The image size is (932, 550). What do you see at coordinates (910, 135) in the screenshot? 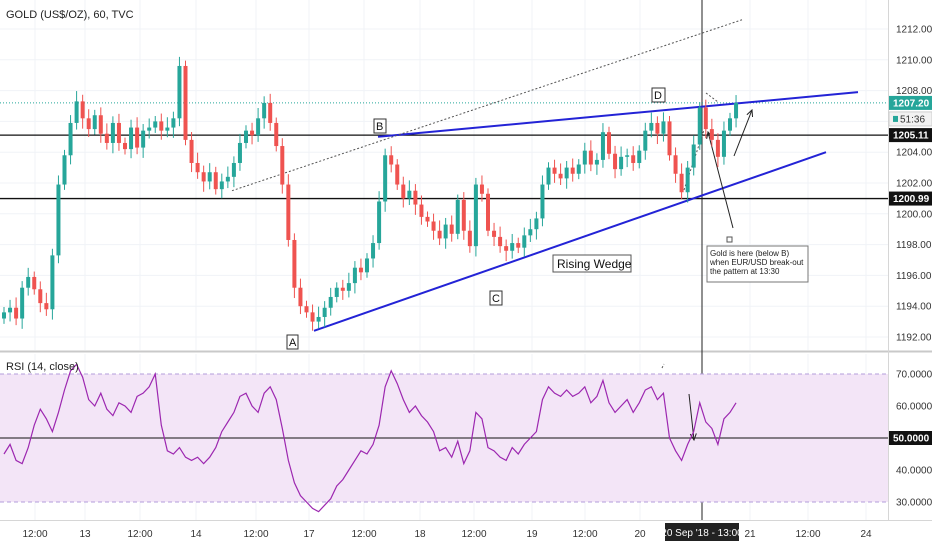
I see `level-high-tag` at bounding box center [910, 135].